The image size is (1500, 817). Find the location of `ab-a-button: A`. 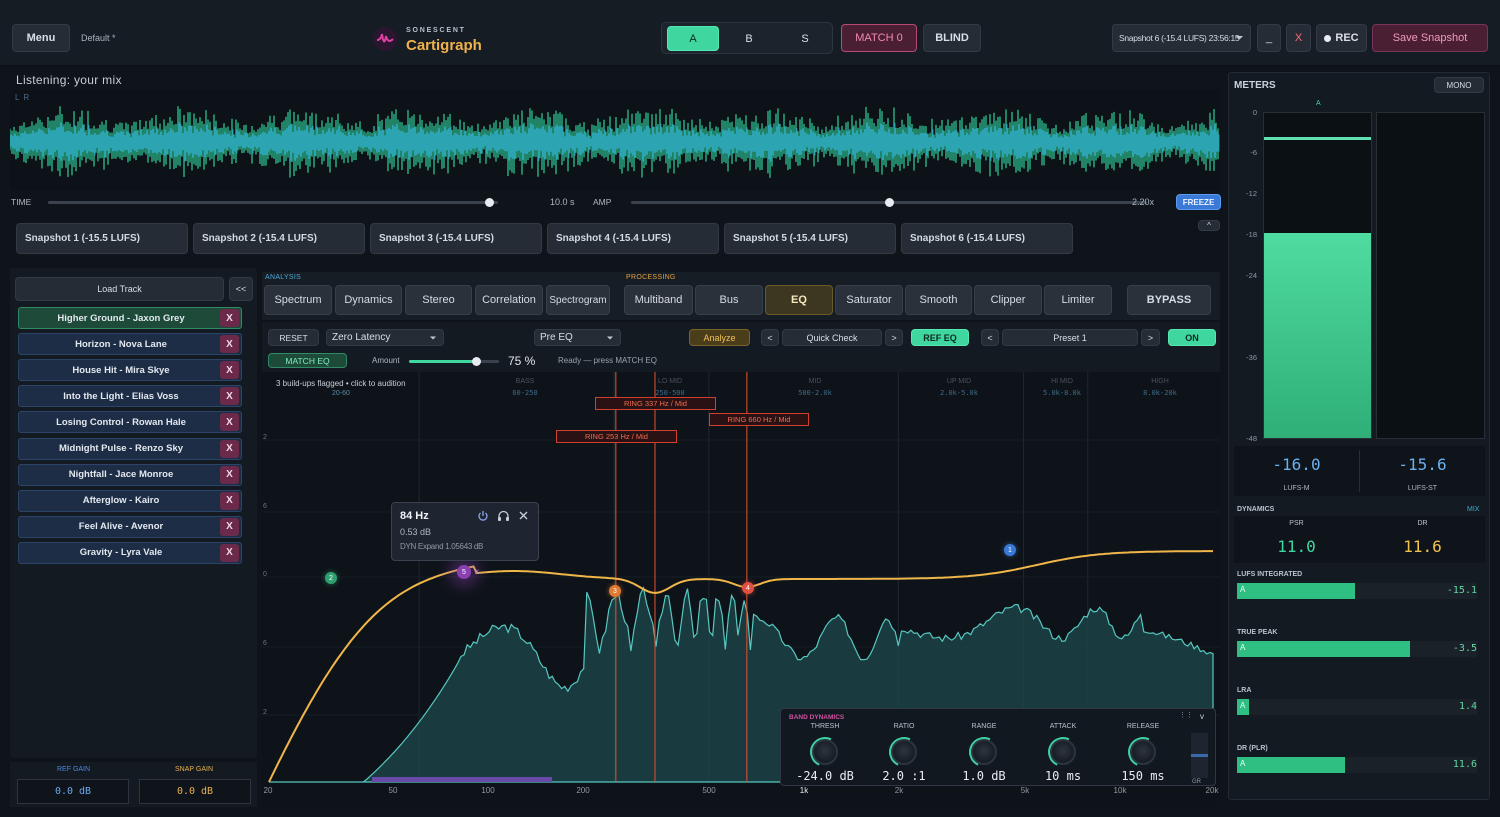

ab-a-button: A is located at coordinates (693, 38).